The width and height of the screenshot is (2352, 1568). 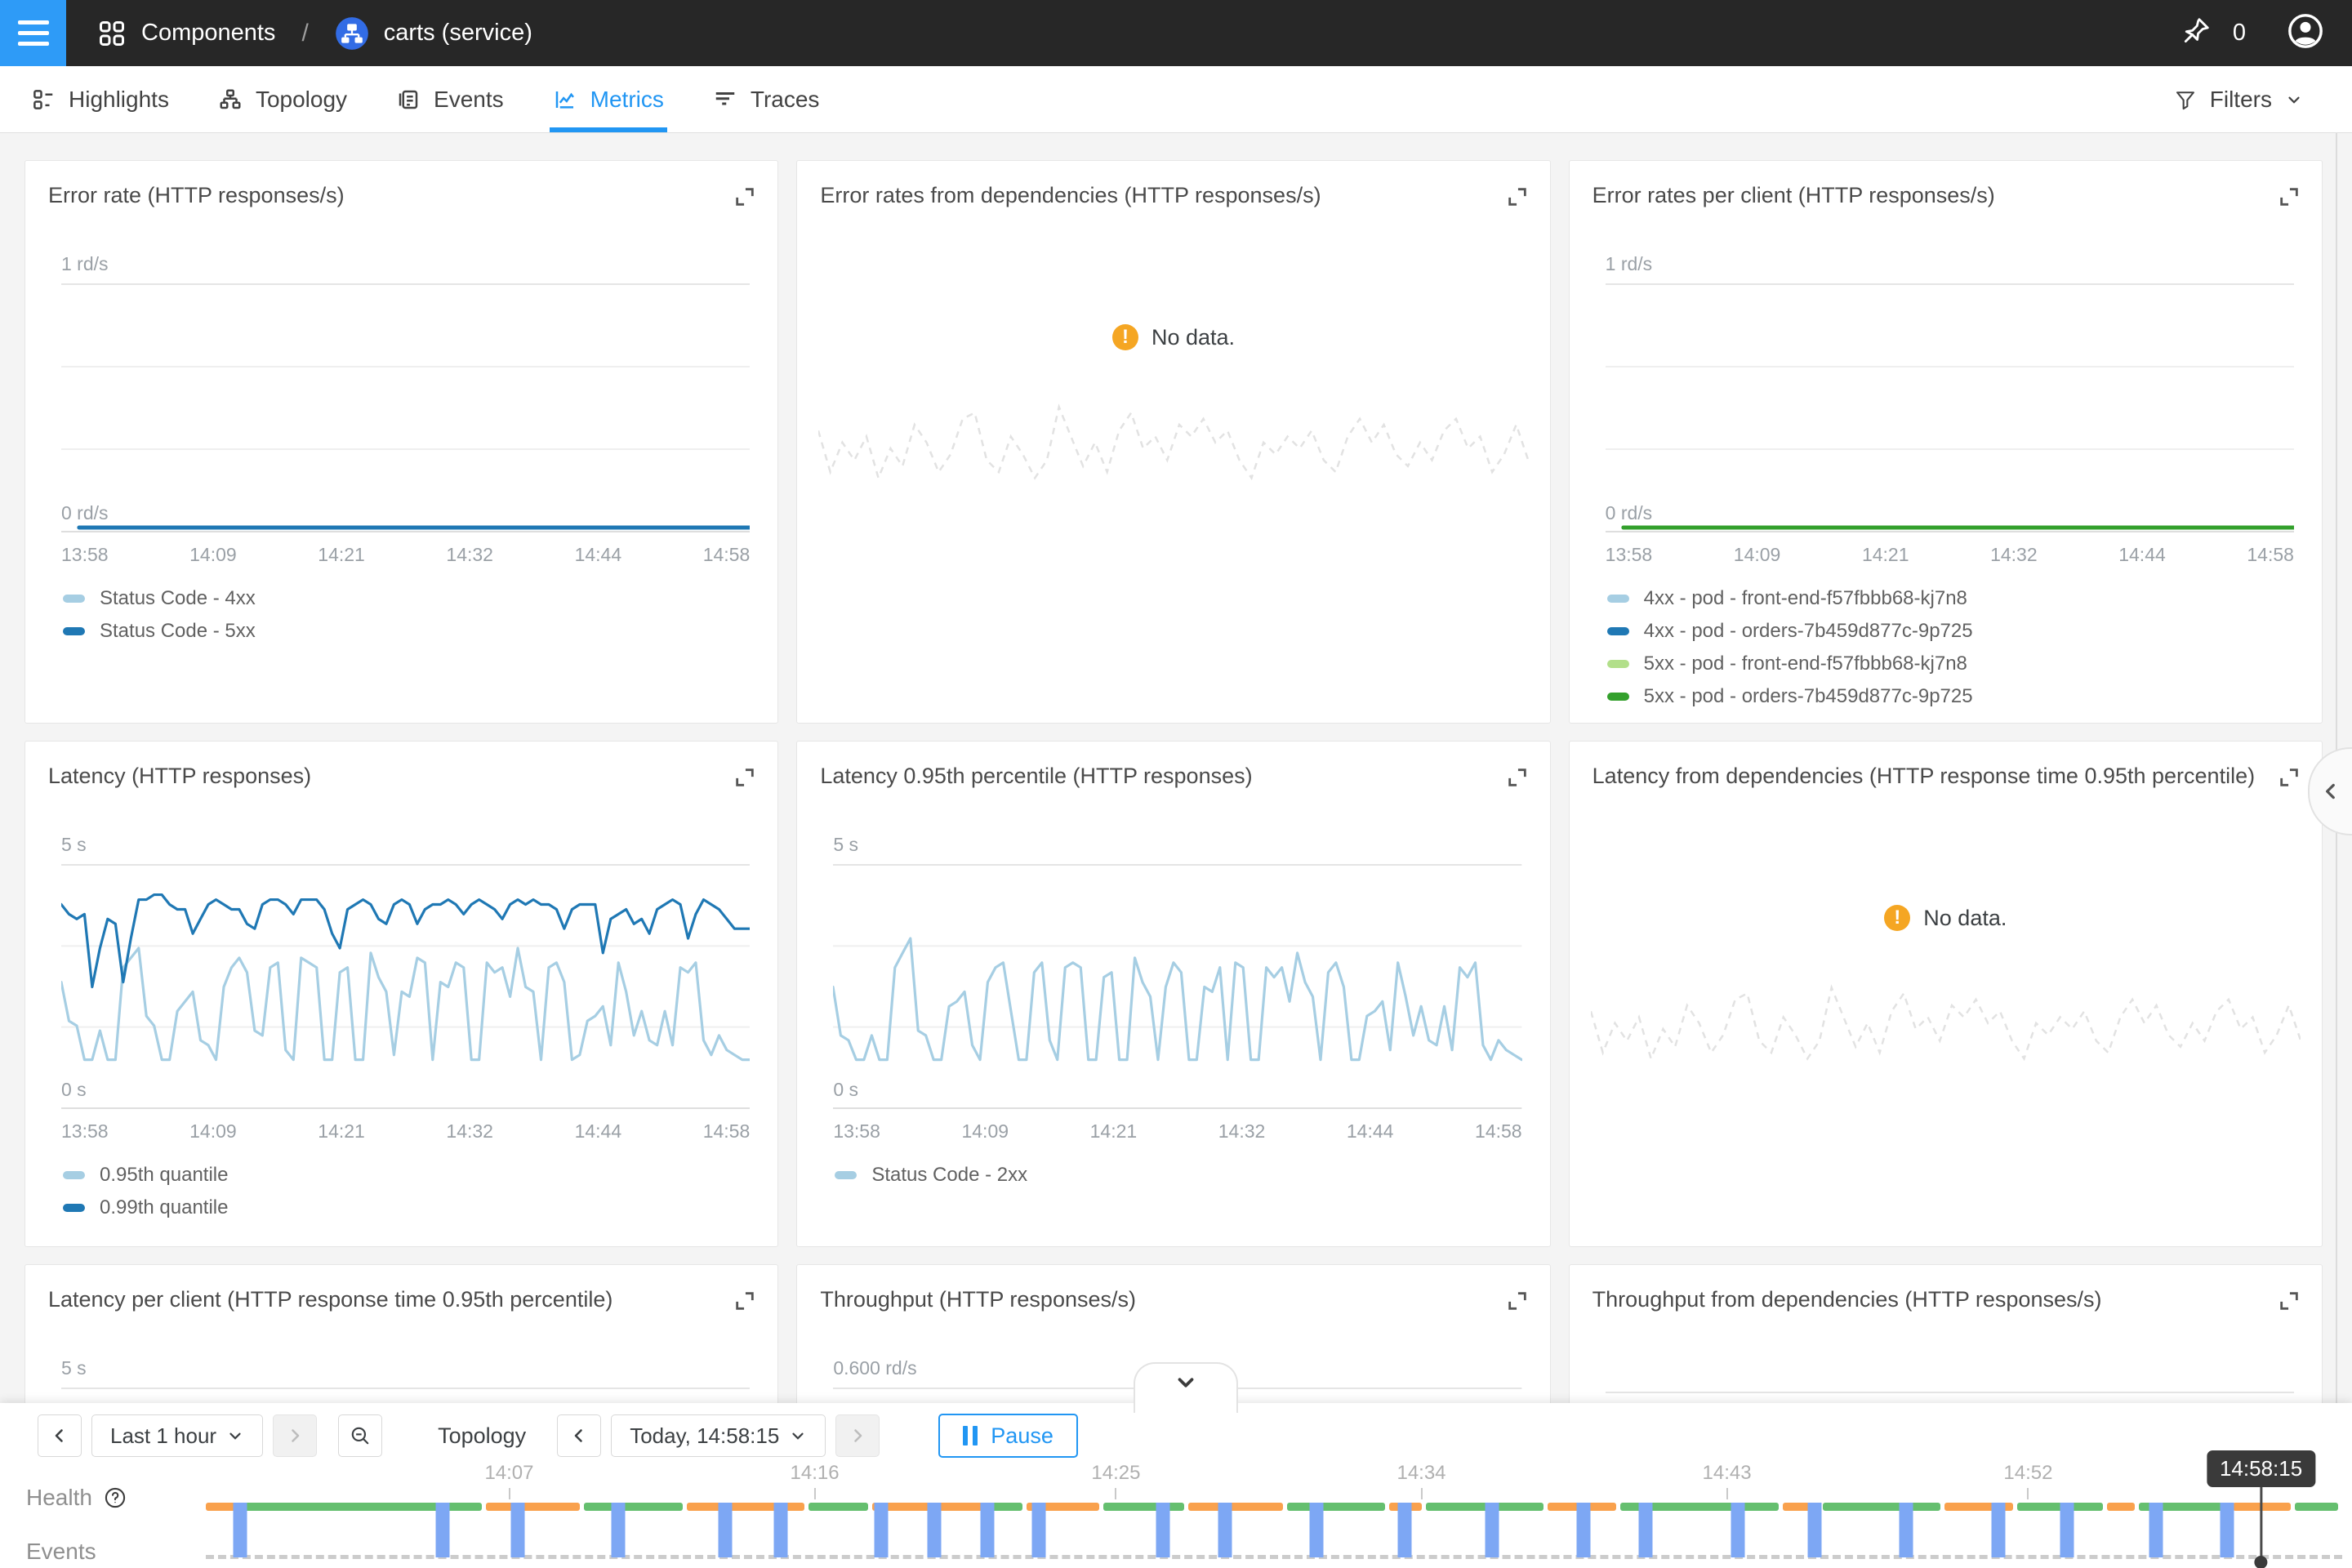 What do you see at coordinates (815, 1480) in the screenshot?
I see `timeline-tick: 14:16` at bounding box center [815, 1480].